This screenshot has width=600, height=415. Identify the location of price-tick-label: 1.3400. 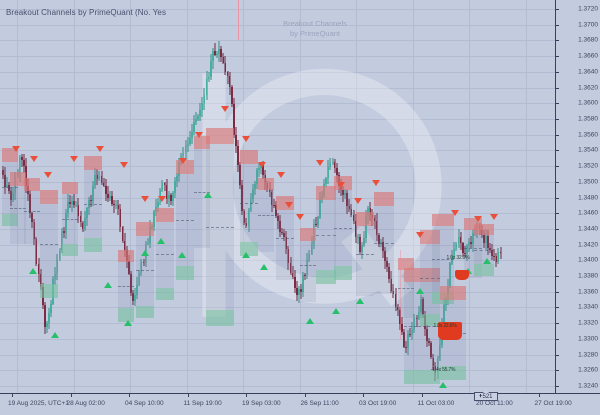
(588, 260).